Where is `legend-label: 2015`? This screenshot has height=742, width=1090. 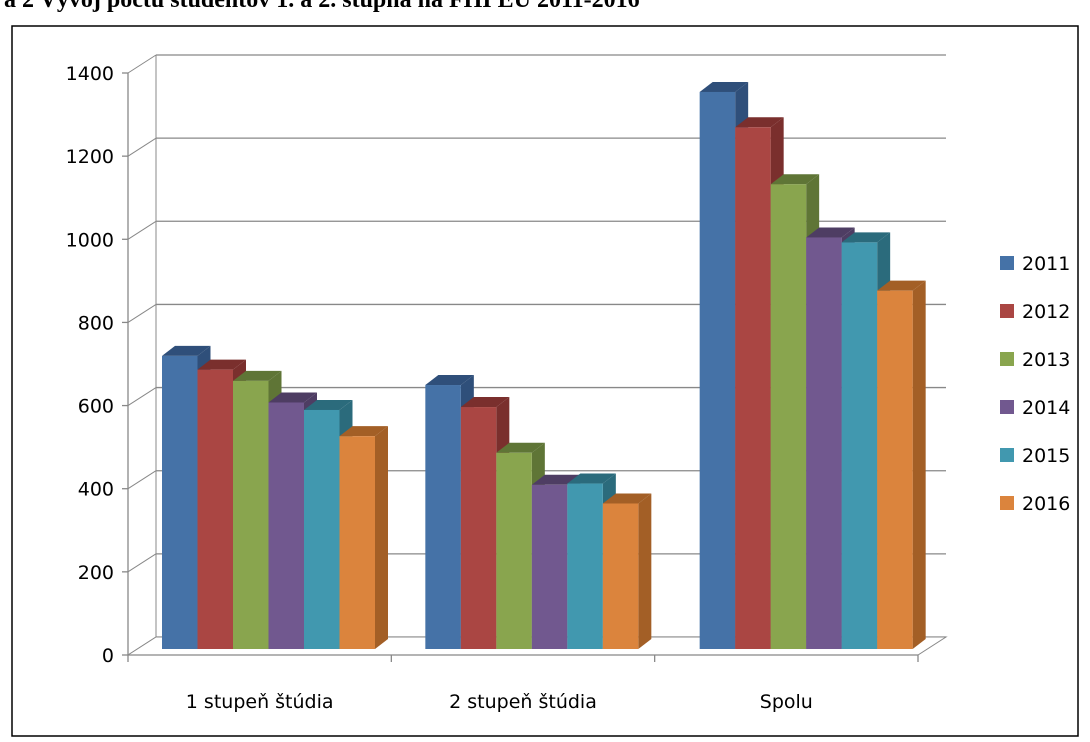
legend-label: 2015 is located at coordinates (1046, 456).